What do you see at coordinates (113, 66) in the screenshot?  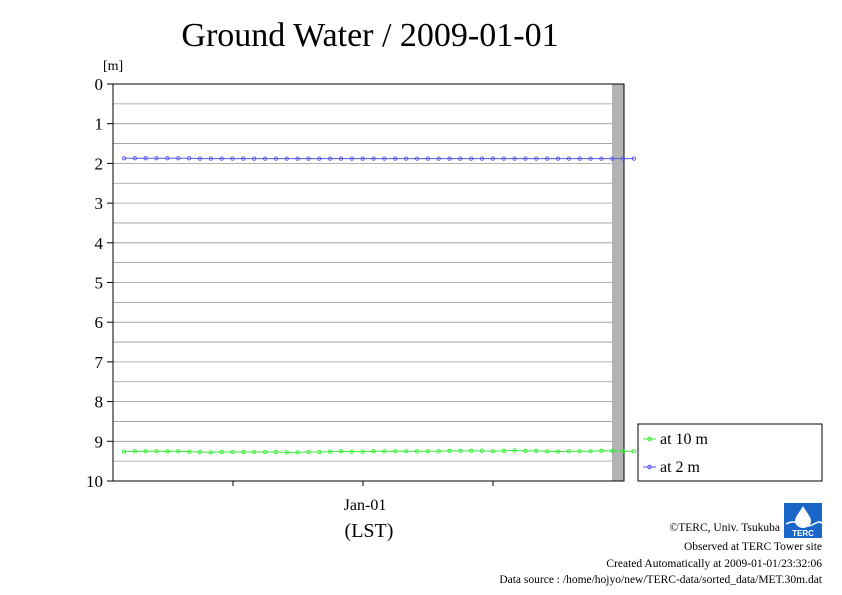 I see `y-axis-unit: [m]` at bounding box center [113, 66].